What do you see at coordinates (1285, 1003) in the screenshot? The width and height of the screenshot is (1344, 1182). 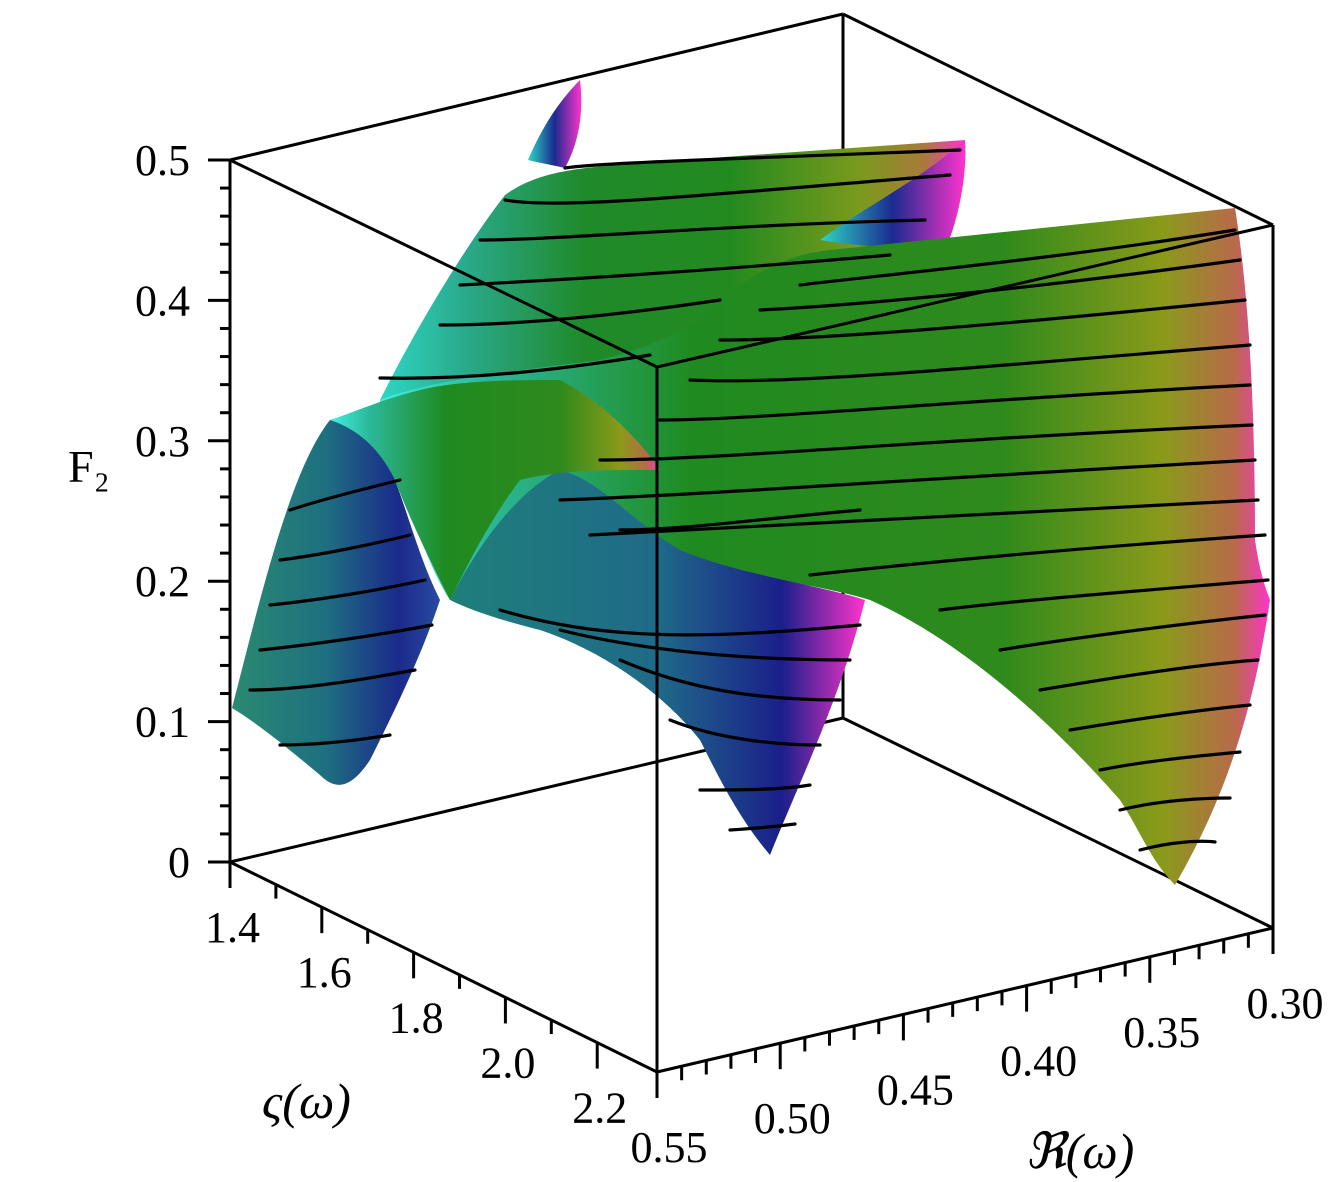 I see `x-tick-label: 0.30` at bounding box center [1285, 1003].